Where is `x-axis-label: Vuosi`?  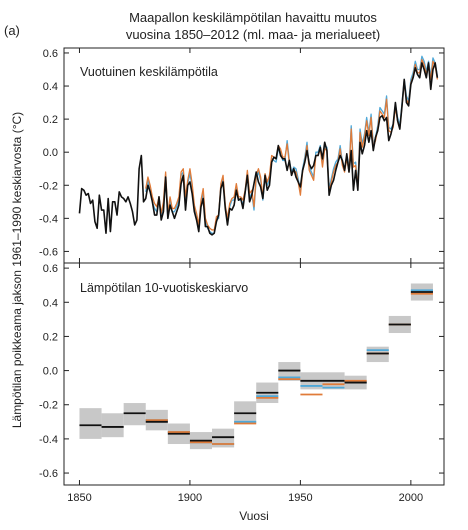
x-axis-label: Vuosi is located at coordinates (254, 516).